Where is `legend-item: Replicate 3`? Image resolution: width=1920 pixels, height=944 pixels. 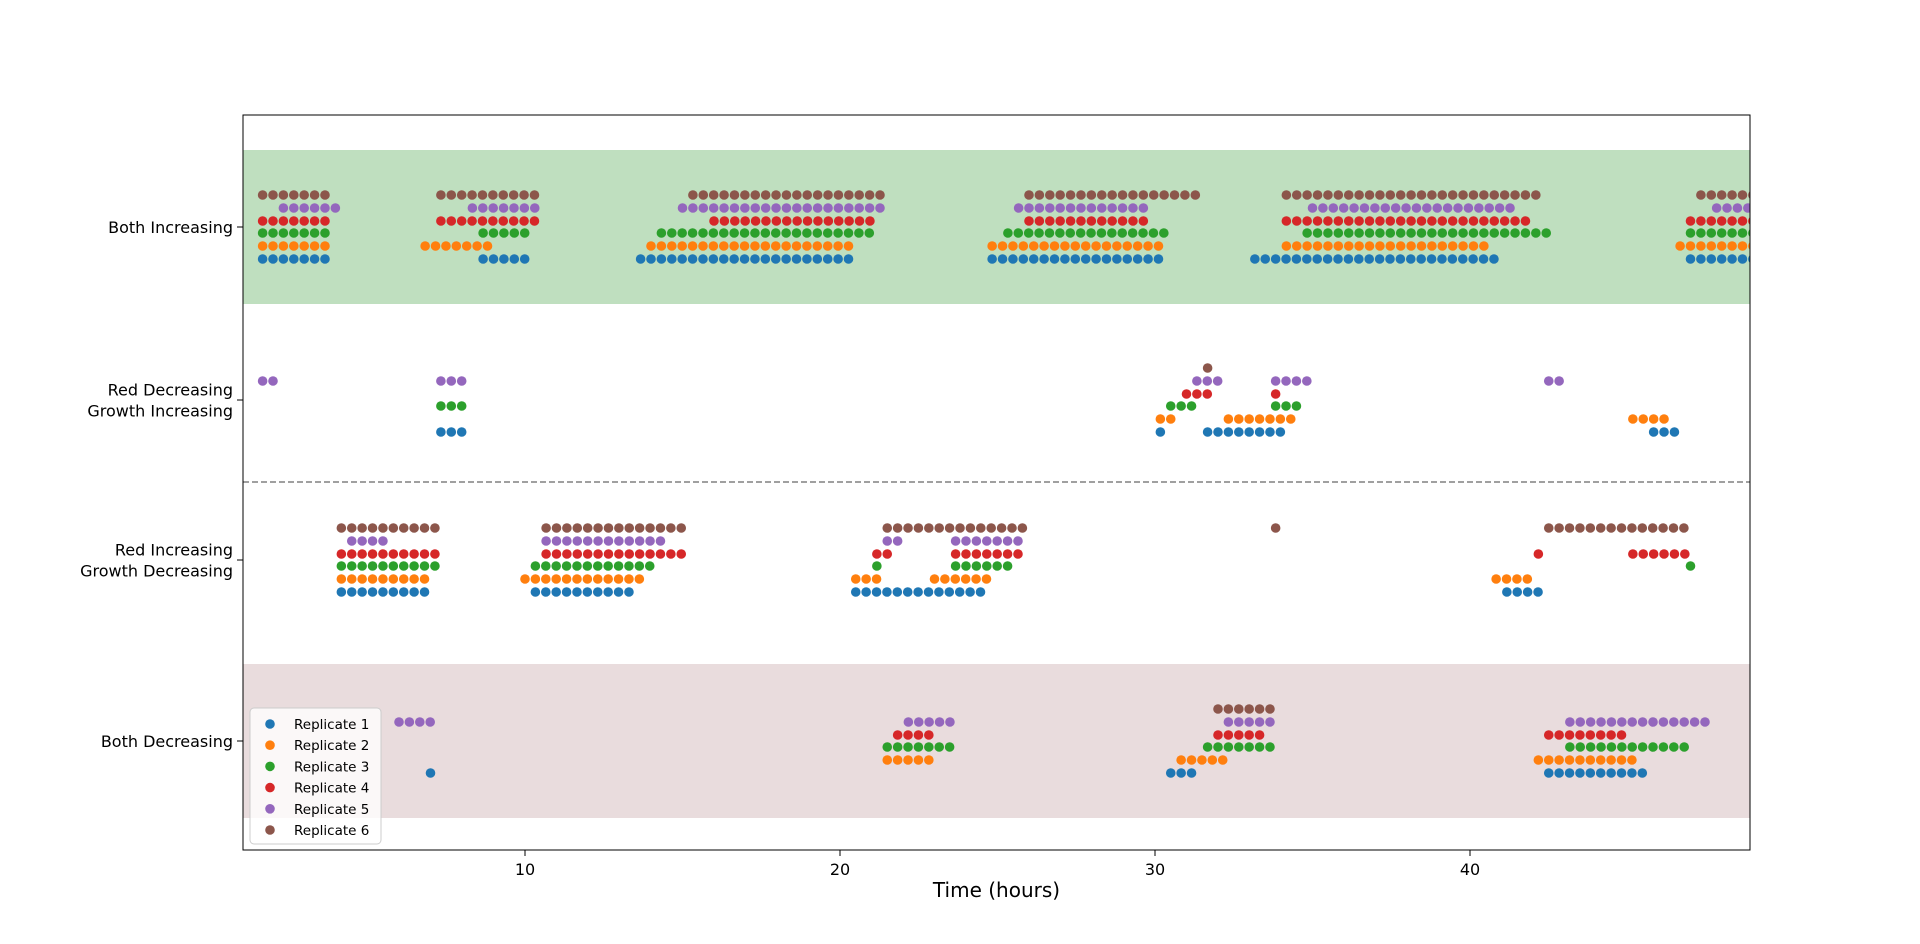
legend-item: Replicate 3 is located at coordinates (317, 767).